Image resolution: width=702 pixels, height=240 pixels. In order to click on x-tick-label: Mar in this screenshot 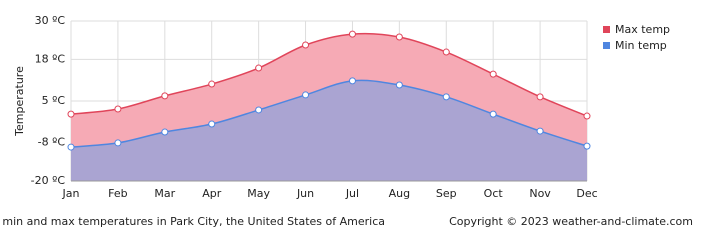, I will do `click(164, 193)`.